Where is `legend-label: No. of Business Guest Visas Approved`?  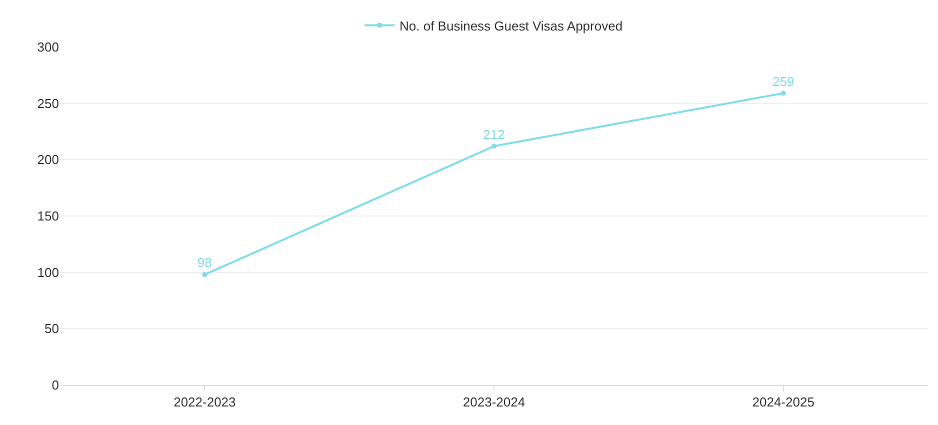 legend-label: No. of Business Guest Visas Approved is located at coordinates (511, 26).